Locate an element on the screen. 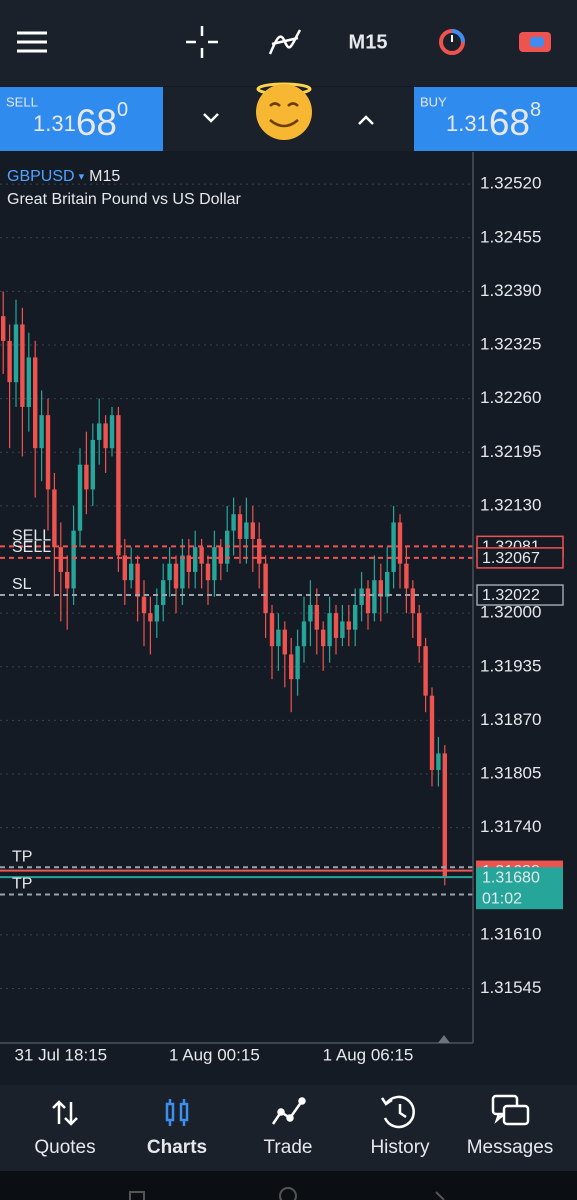  volume-up-button is located at coordinates (366, 120).